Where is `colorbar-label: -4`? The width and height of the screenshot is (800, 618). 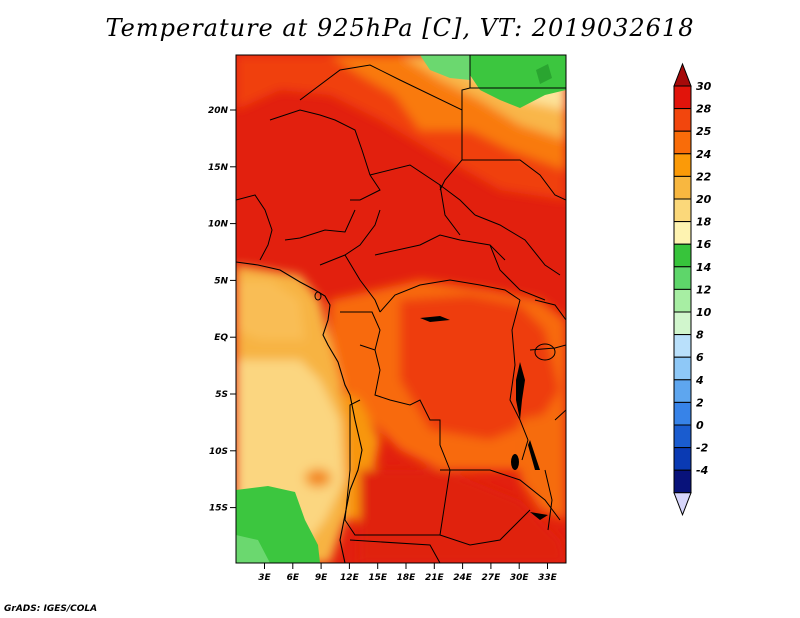
colorbar-label: -4 is located at coordinates (702, 470).